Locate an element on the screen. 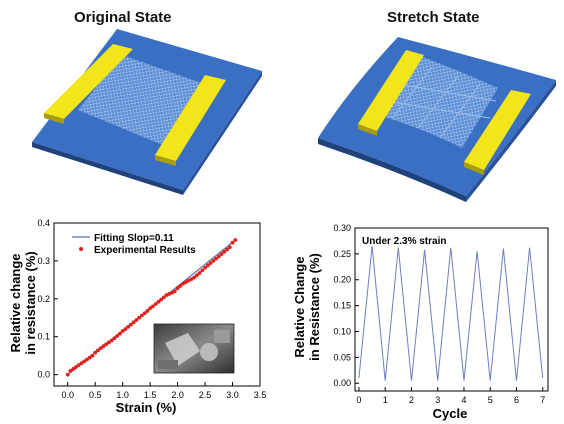  inset-photo is located at coordinates (194, 348).